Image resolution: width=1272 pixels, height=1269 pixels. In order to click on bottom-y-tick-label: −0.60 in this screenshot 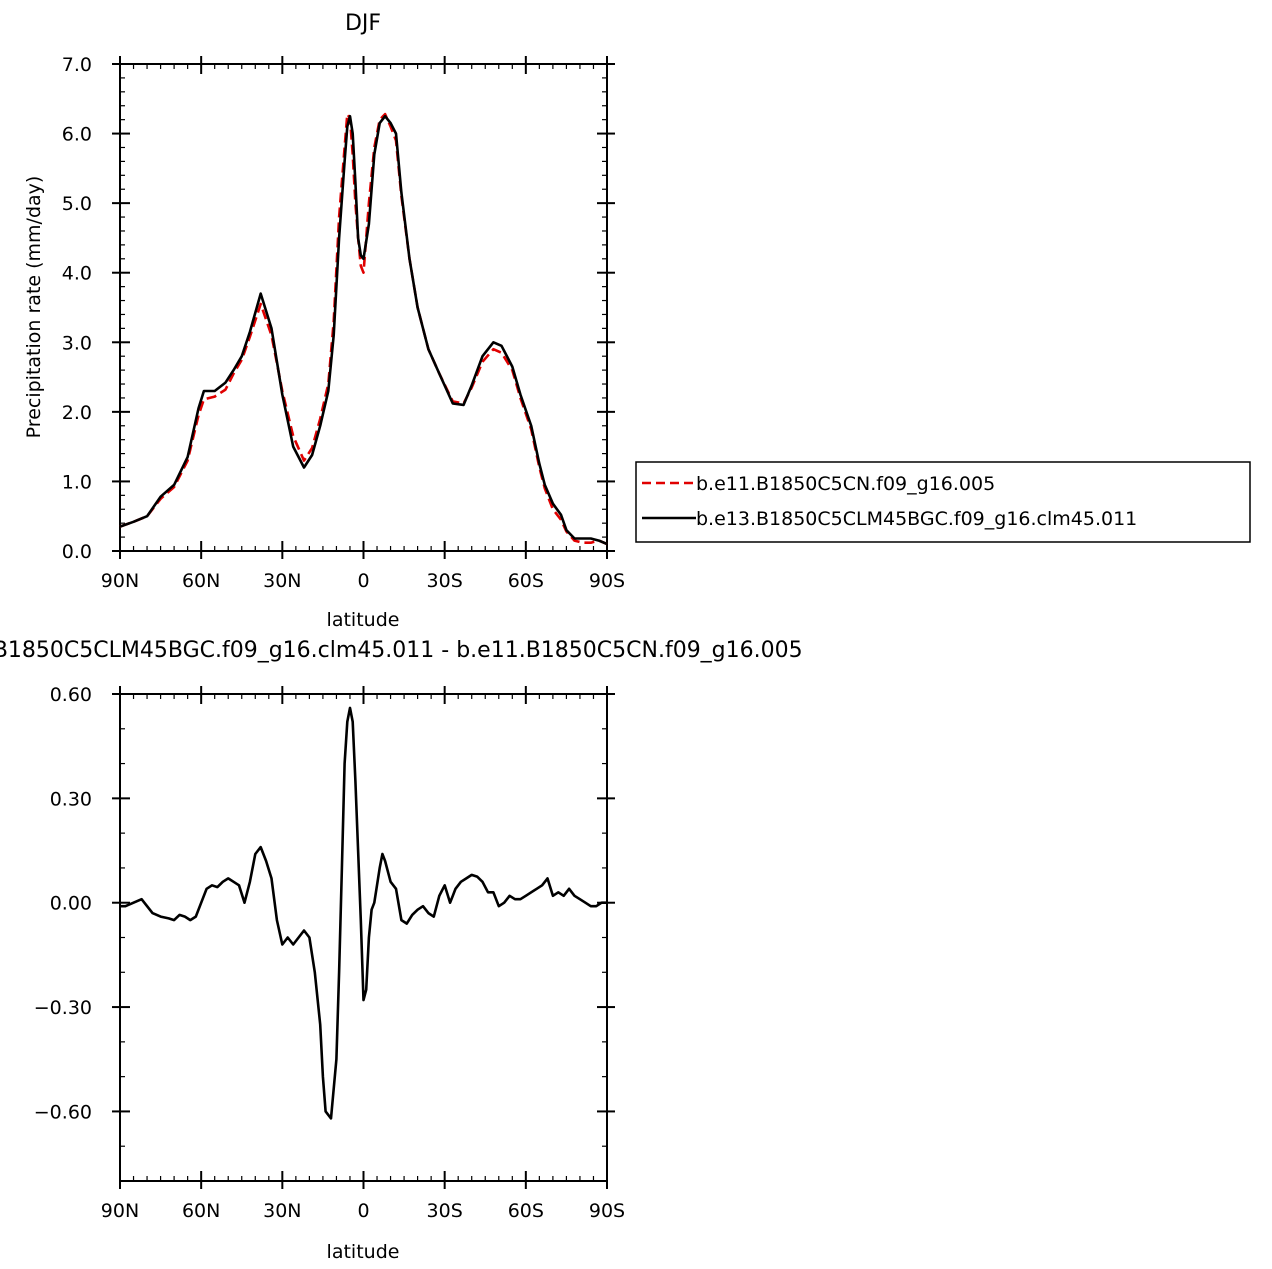, I will do `click(63, 1112)`.